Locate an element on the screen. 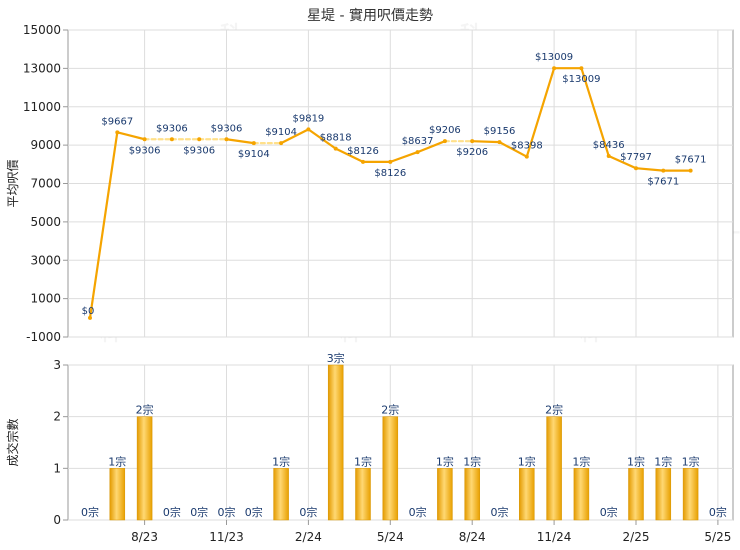 The image size is (740, 550). y-axis-label-price: 平均呎價 is located at coordinates (13, 183).